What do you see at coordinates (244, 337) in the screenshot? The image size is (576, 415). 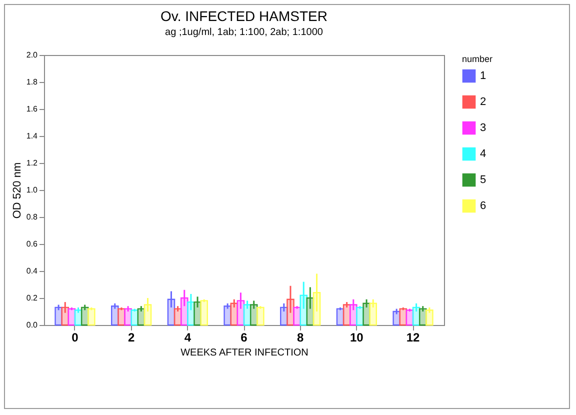 I see `x-tick-label: 6` at bounding box center [244, 337].